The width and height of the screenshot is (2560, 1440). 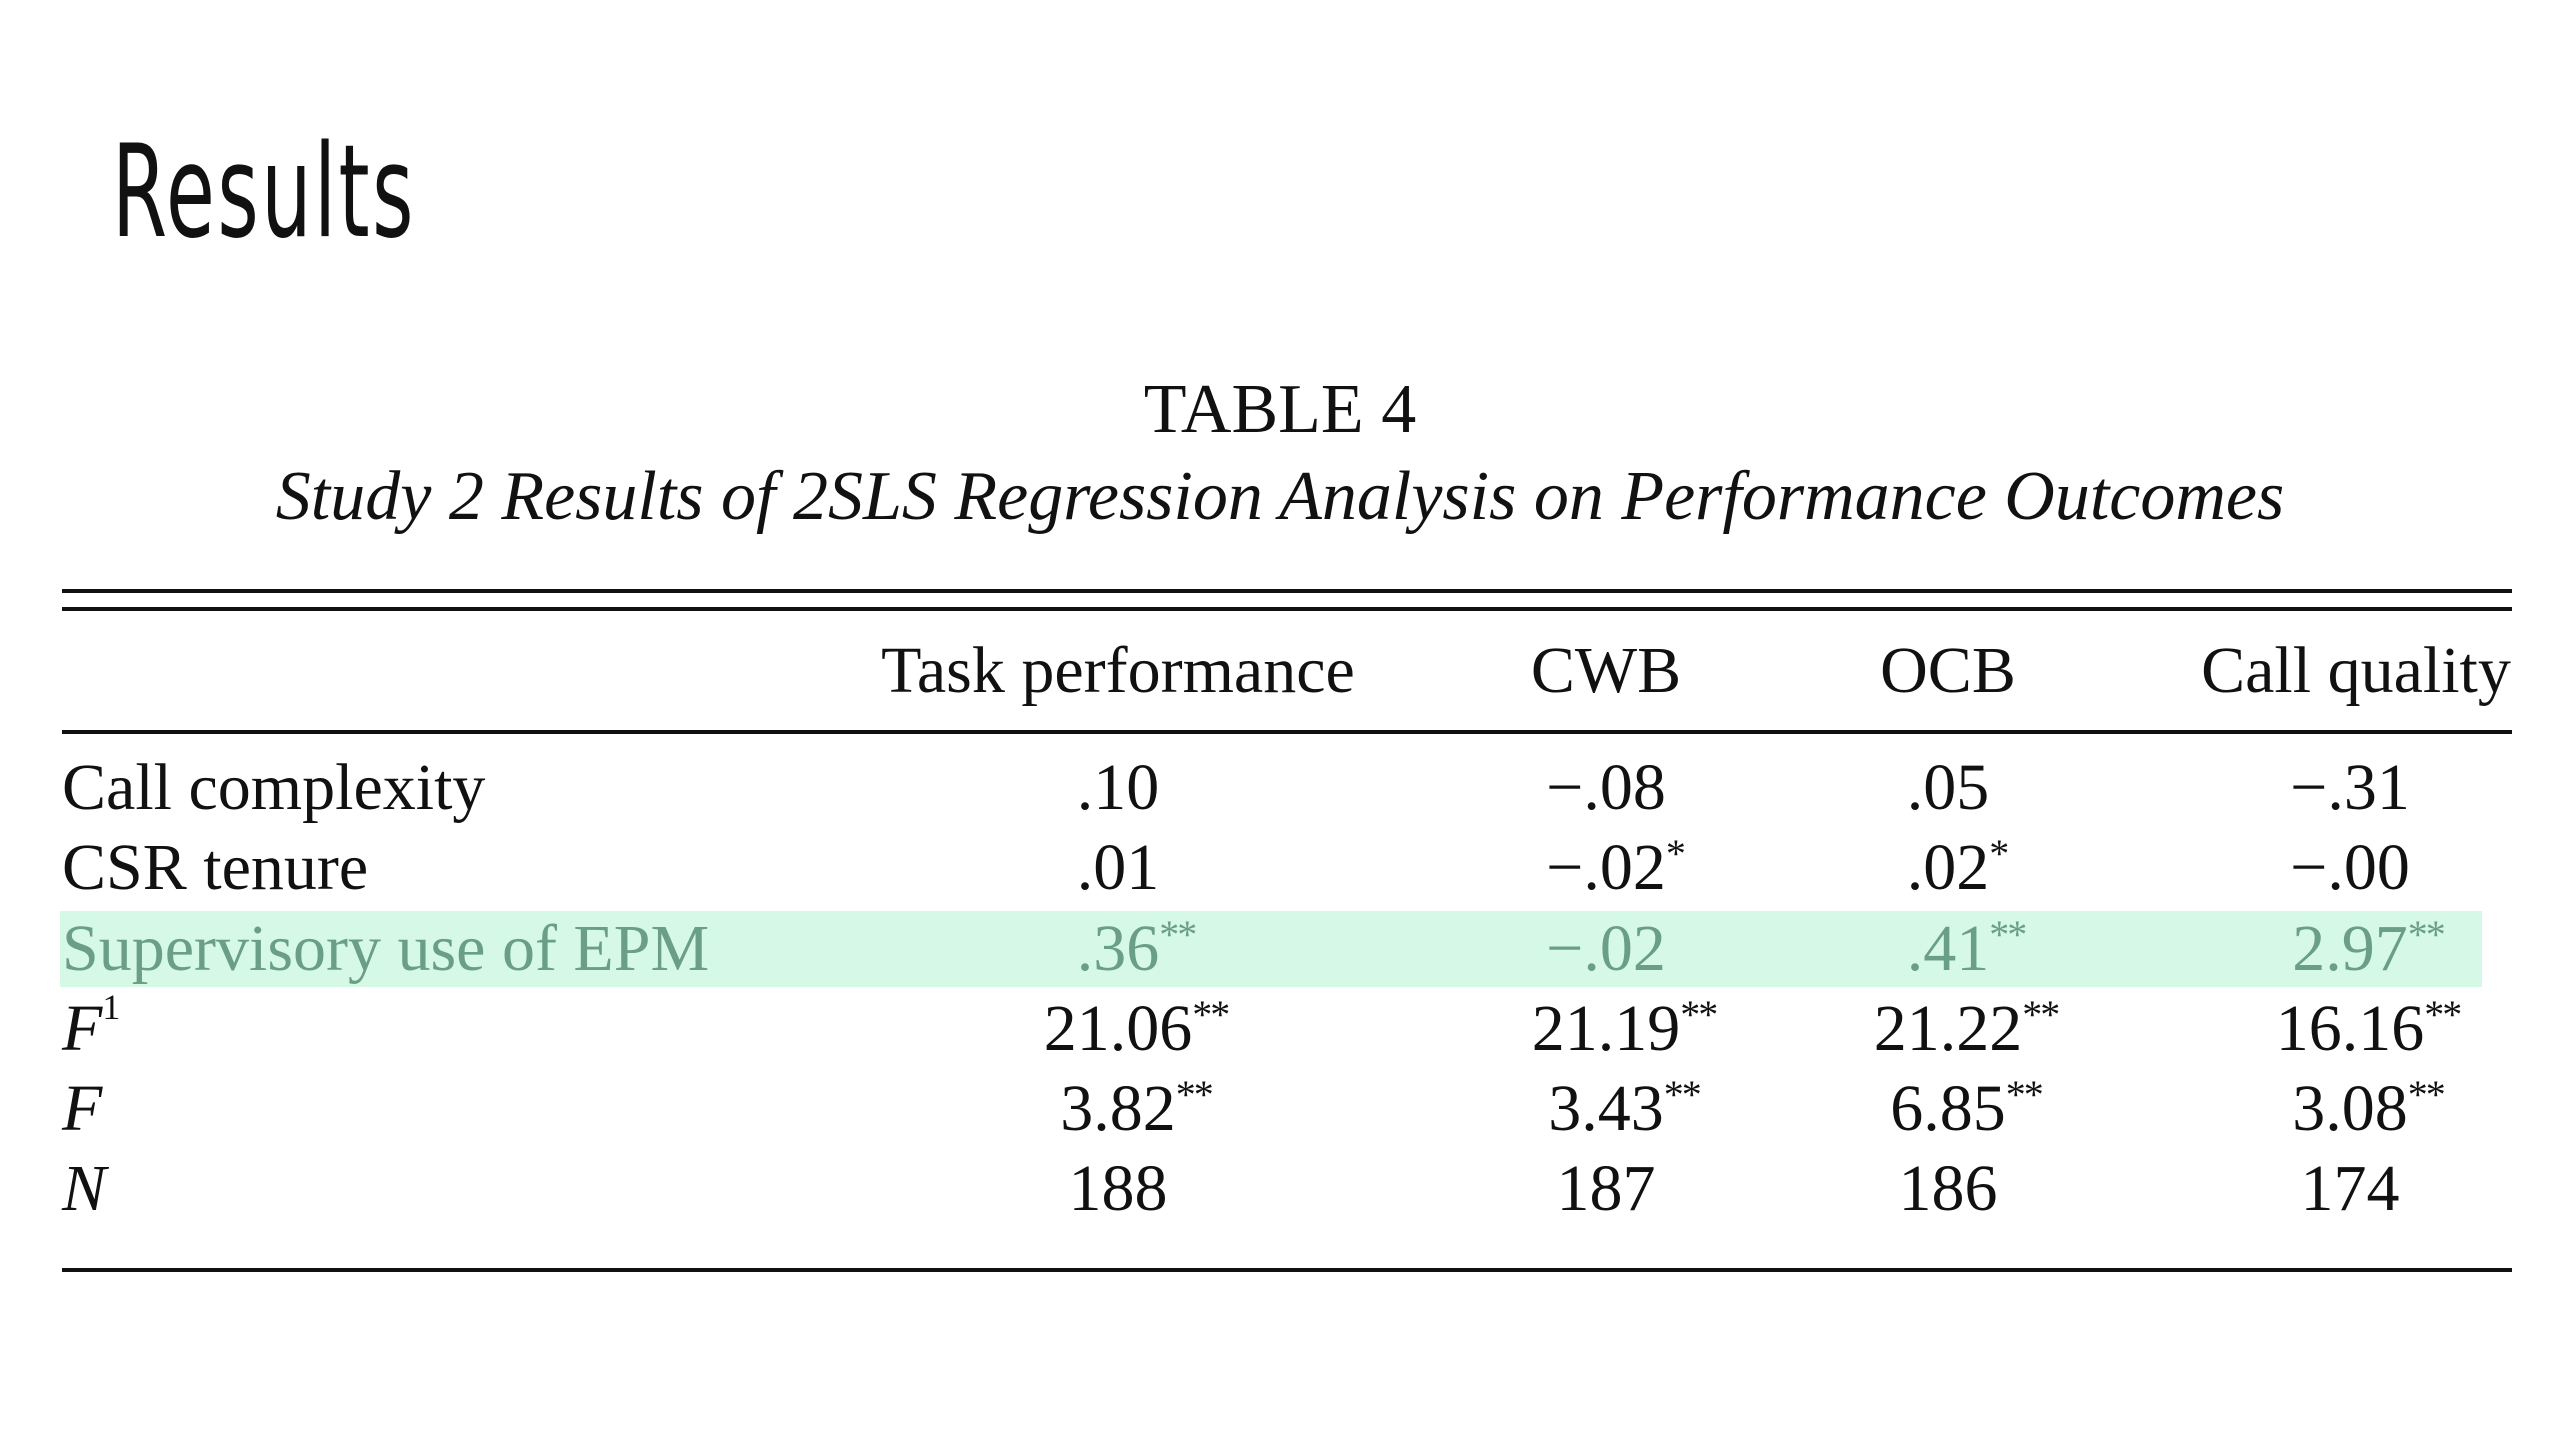 I want to click on table-top-rule-double, so click(x=1287, y=609).